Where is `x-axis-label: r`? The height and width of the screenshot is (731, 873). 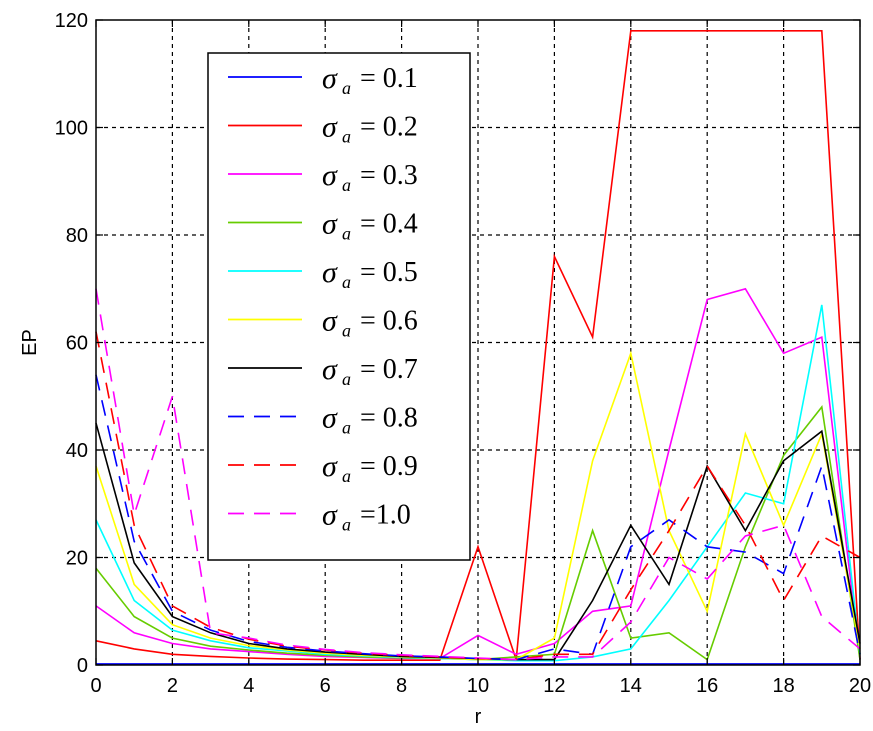 x-axis-label: r is located at coordinates (478, 717).